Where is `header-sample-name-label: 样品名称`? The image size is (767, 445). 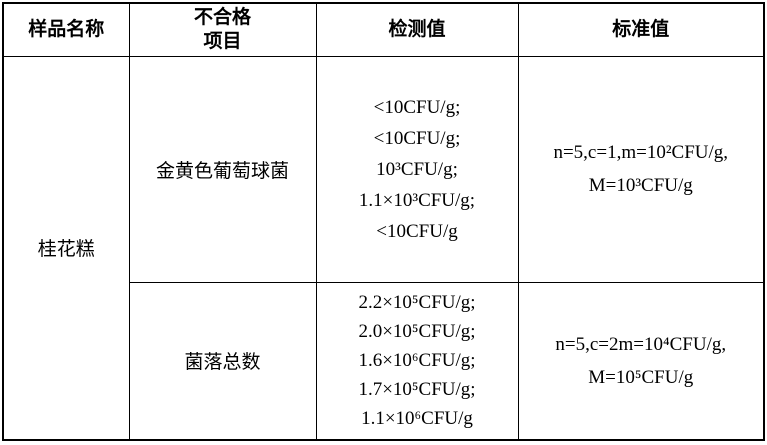 header-sample-name-label: 样品名称 is located at coordinates (66, 29).